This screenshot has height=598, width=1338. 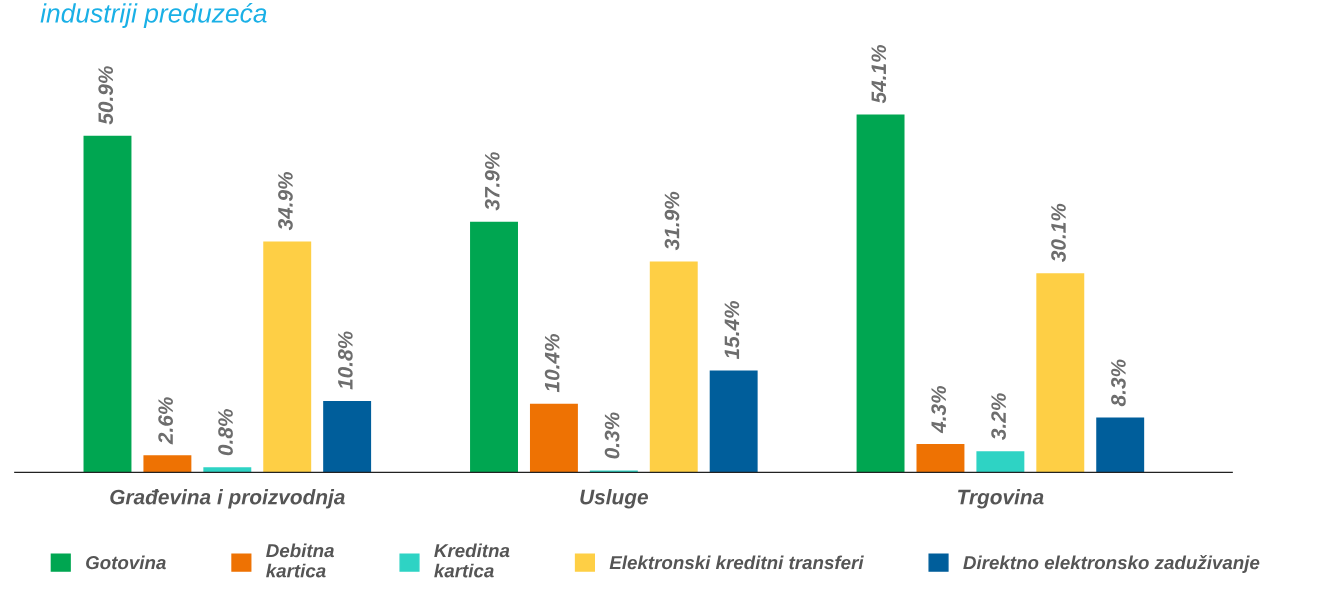 What do you see at coordinates (614, 499) in the screenshot?
I see `x-tick-label: Usluge` at bounding box center [614, 499].